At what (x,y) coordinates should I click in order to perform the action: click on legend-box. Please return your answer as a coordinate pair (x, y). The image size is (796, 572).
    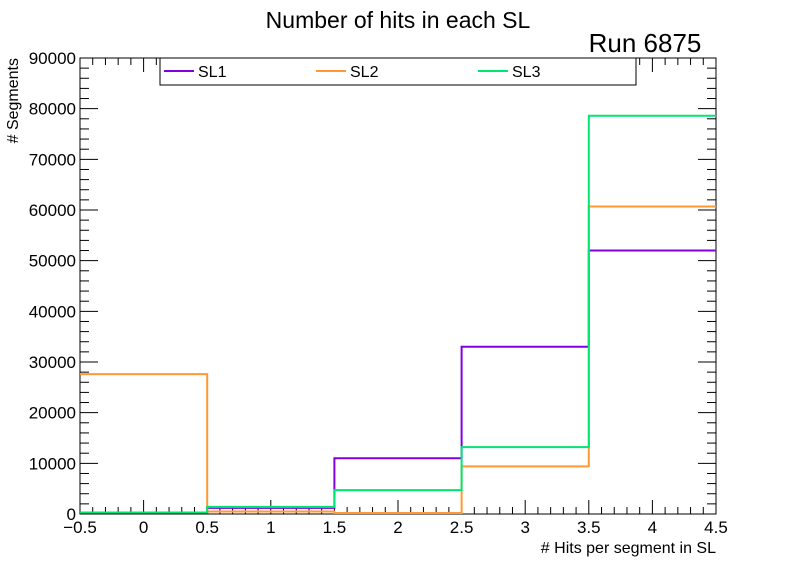
    Looking at the image, I should click on (398, 71).